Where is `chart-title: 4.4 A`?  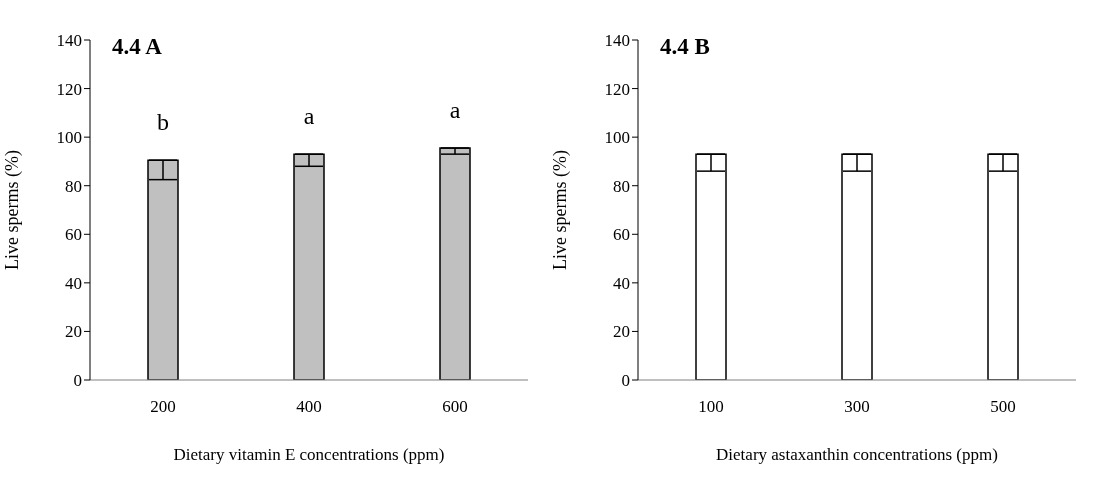
chart-title: 4.4 A is located at coordinates (137, 47).